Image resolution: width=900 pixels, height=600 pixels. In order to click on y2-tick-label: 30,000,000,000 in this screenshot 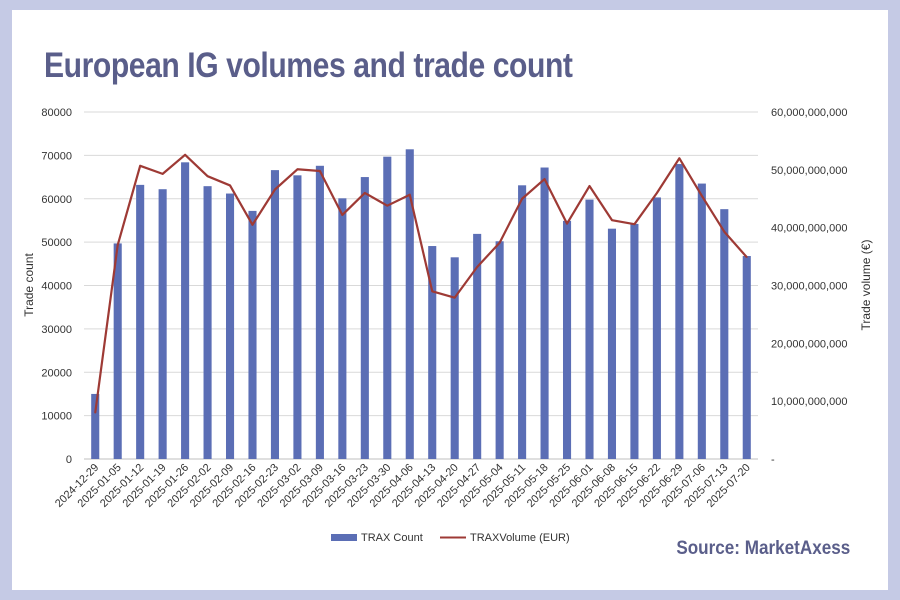, I will do `click(809, 287)`.